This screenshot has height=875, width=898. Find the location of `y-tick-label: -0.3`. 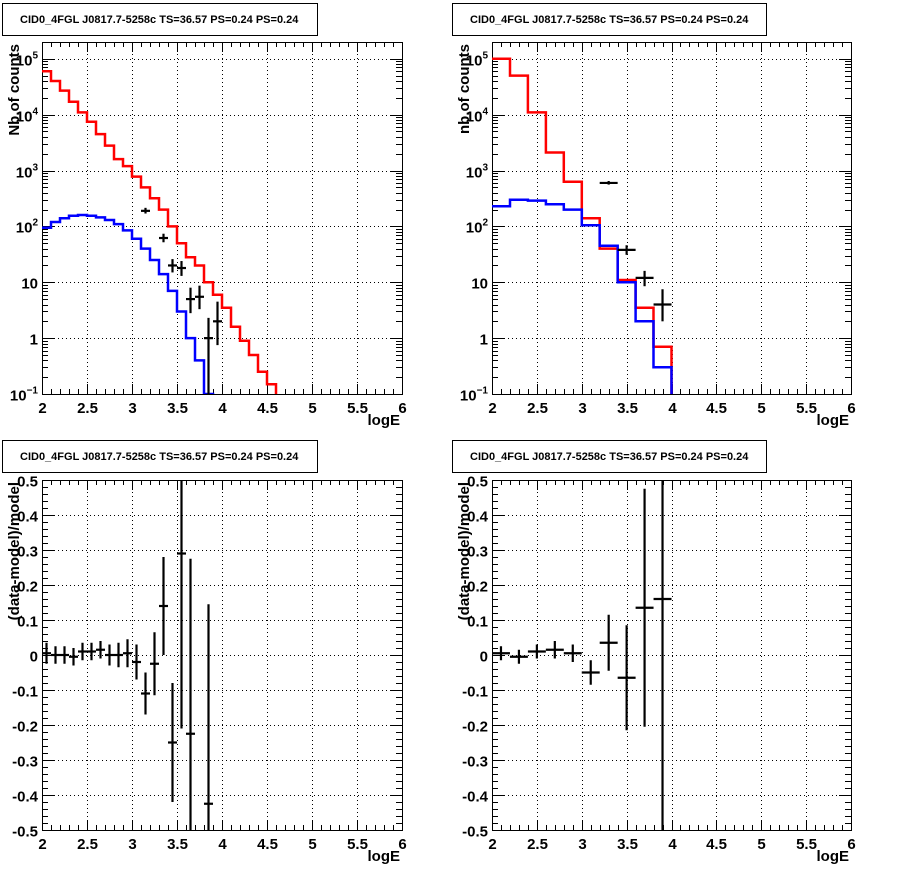

y-tick-label: -0.3 is located at coordinates (25, 762).